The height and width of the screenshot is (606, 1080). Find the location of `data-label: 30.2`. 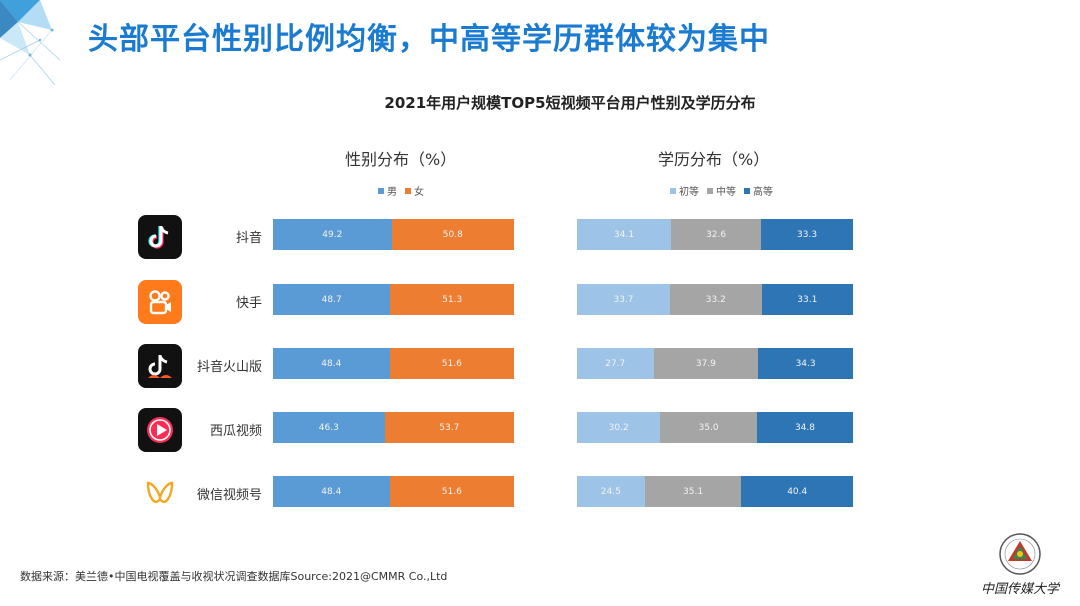

data-label: 30.2 is located at coordinates (618, 427).